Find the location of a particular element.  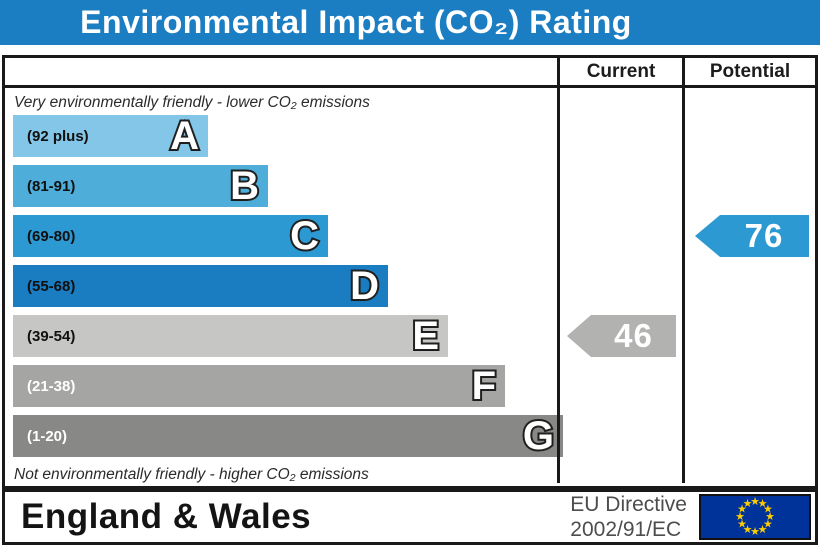

band-range-label: (92 plus) is located at coordinates (58, 136).